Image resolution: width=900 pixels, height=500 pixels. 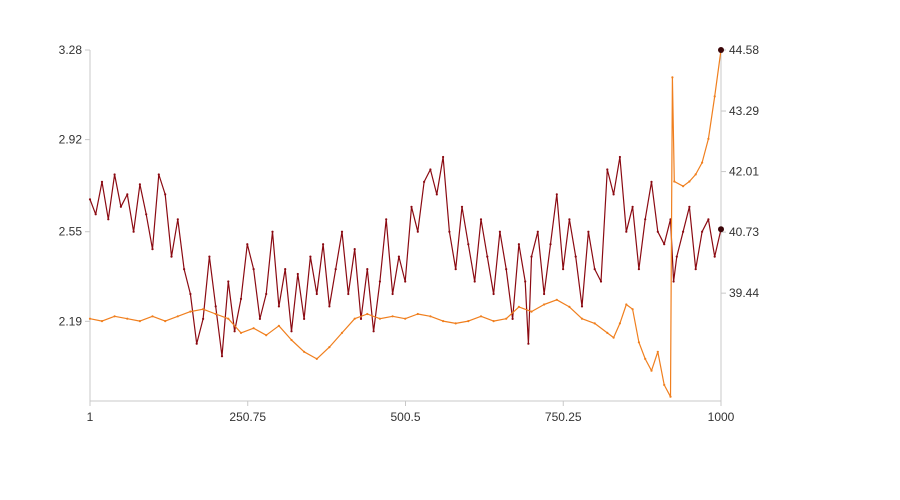 I want to click on x-tick-label: 1000, so click(x=721, y=417).